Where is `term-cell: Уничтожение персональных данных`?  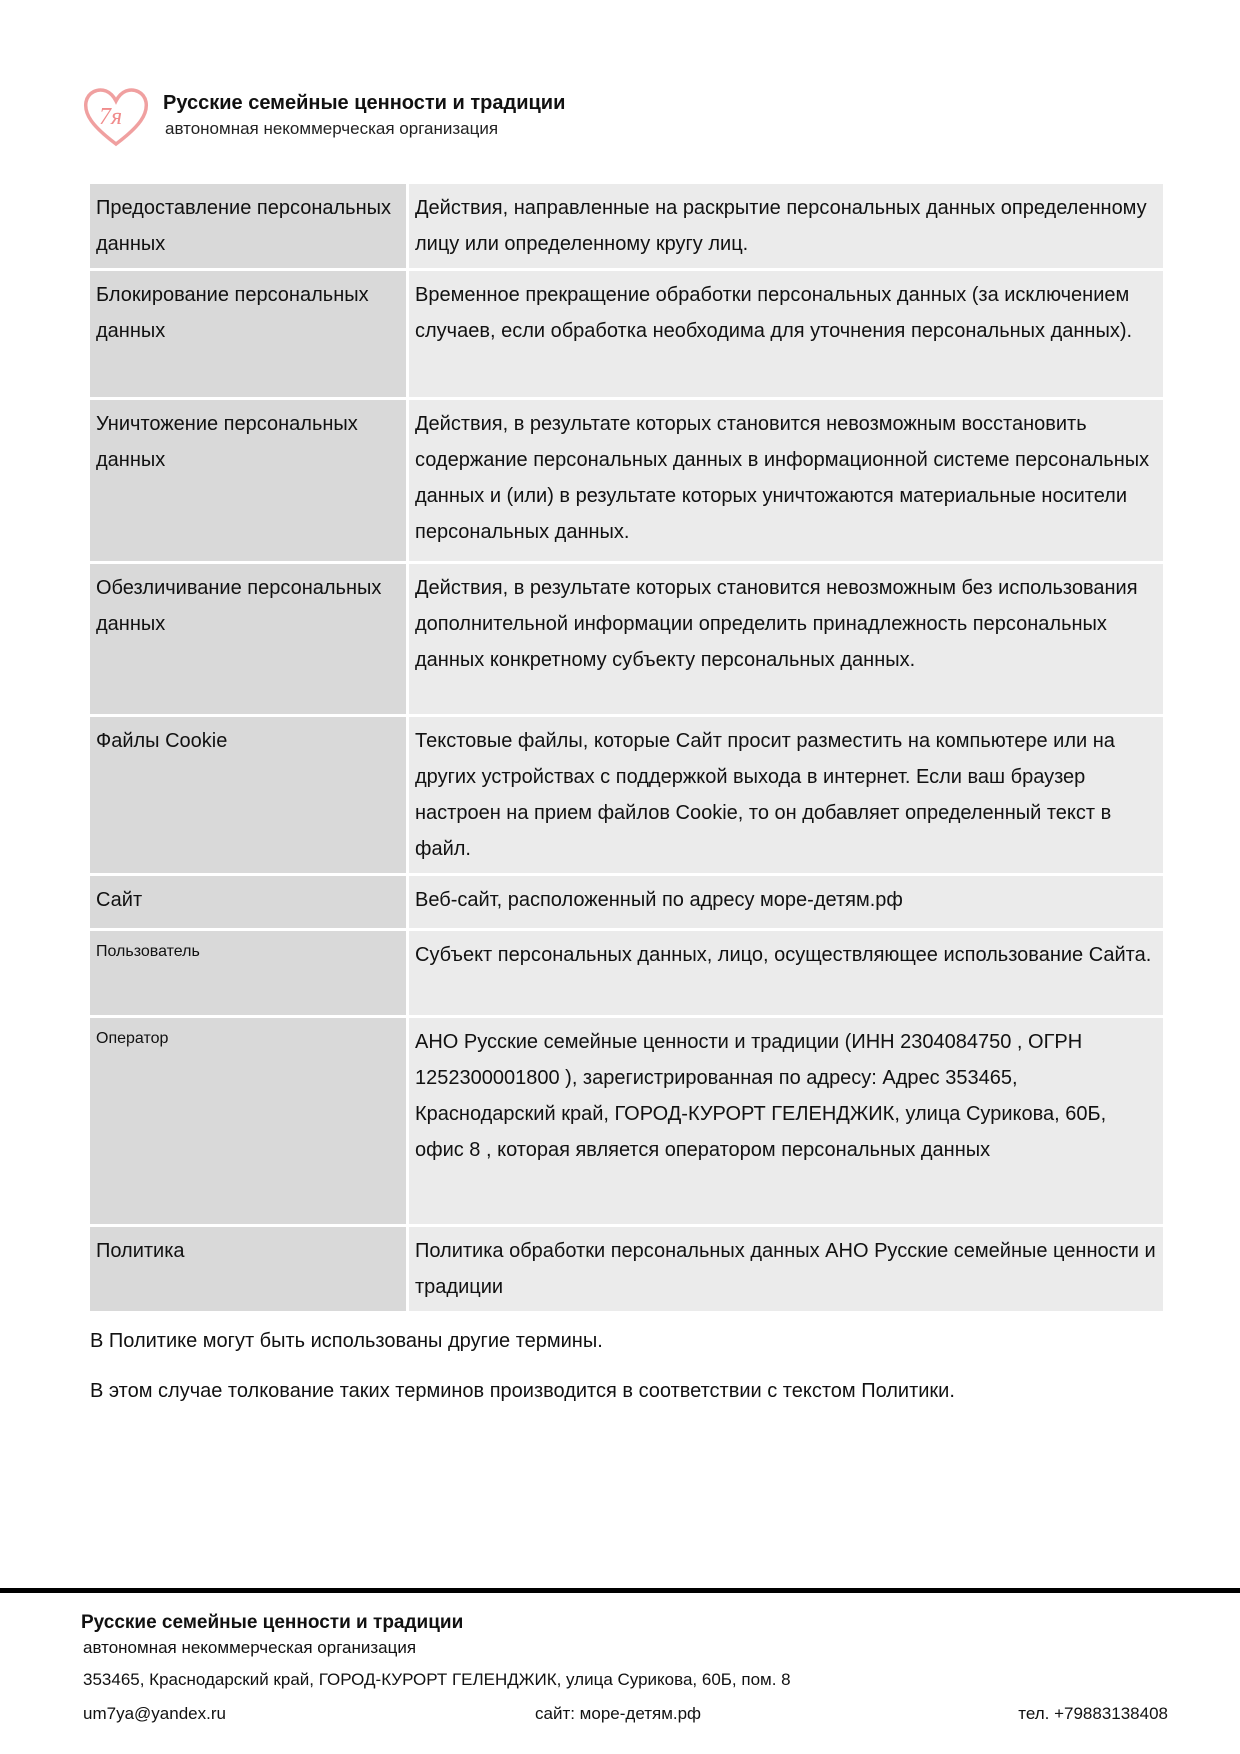
term-cell: Уничтожение персональных данных is located at coordinates (249, 480).